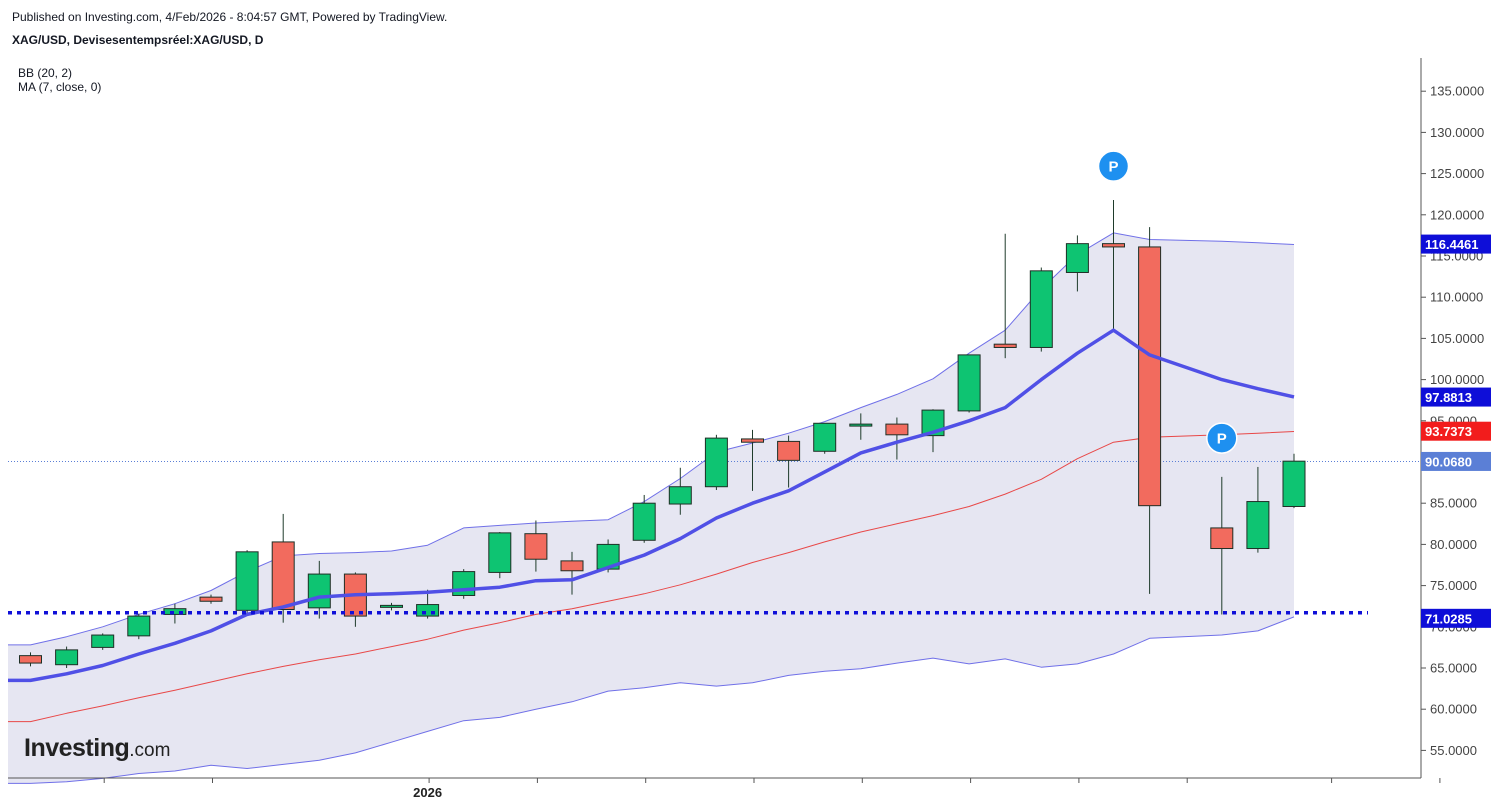 This screenshot has height=807, width=1501. Describe the element at coordinates (1457, 379) in the screenshot. I see `y-tick-label: 100.0000` at that location.